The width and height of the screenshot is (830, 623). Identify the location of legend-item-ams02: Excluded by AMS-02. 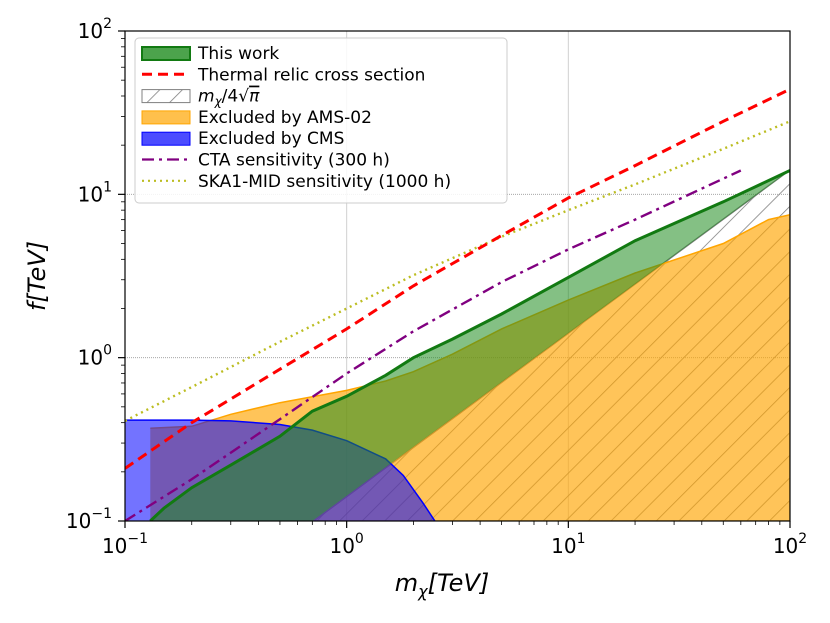
(256, 118).